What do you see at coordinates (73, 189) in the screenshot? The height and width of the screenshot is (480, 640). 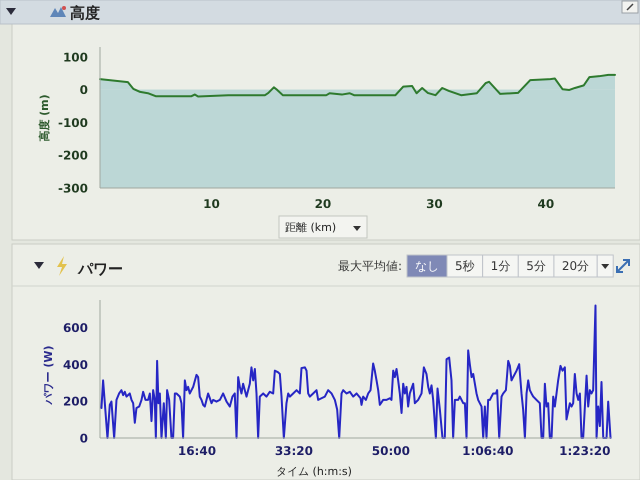 I see `y-tick-label: -300` at bounding box center [73, 189].